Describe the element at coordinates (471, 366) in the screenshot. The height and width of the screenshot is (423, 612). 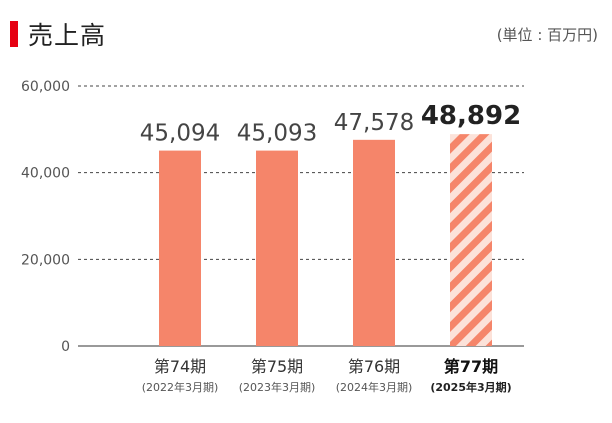
I see `x-category-label: 第77期` at that location.